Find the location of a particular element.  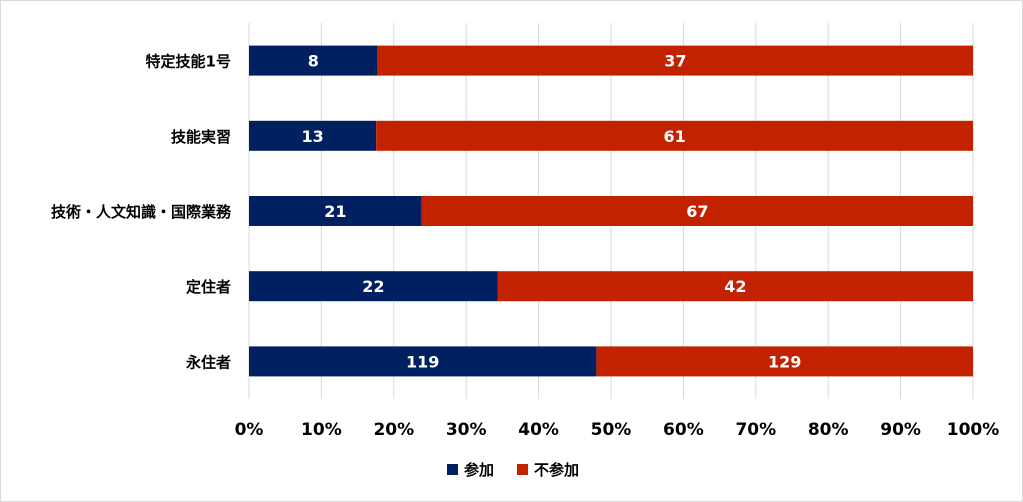

x-tick-label: 50% is located at coordinates (611, 430).